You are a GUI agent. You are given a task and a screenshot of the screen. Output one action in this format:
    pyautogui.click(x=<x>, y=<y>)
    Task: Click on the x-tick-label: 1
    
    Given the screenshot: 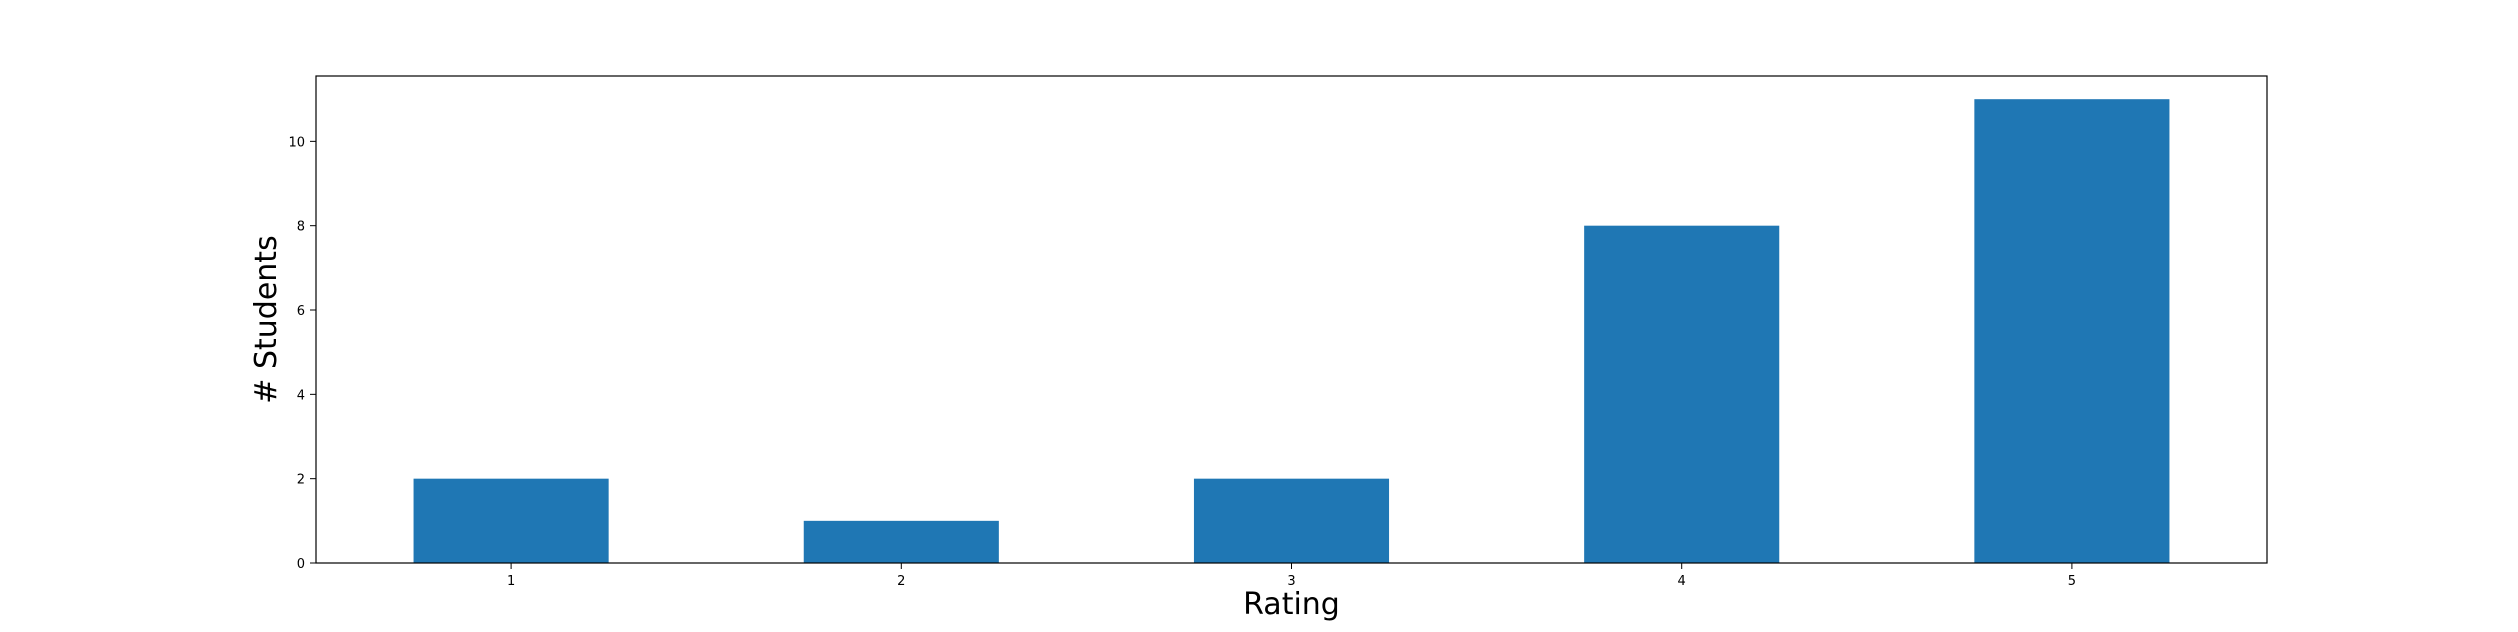 What is the action you would take?
    pyautogui.click(x=511, y=581)
    